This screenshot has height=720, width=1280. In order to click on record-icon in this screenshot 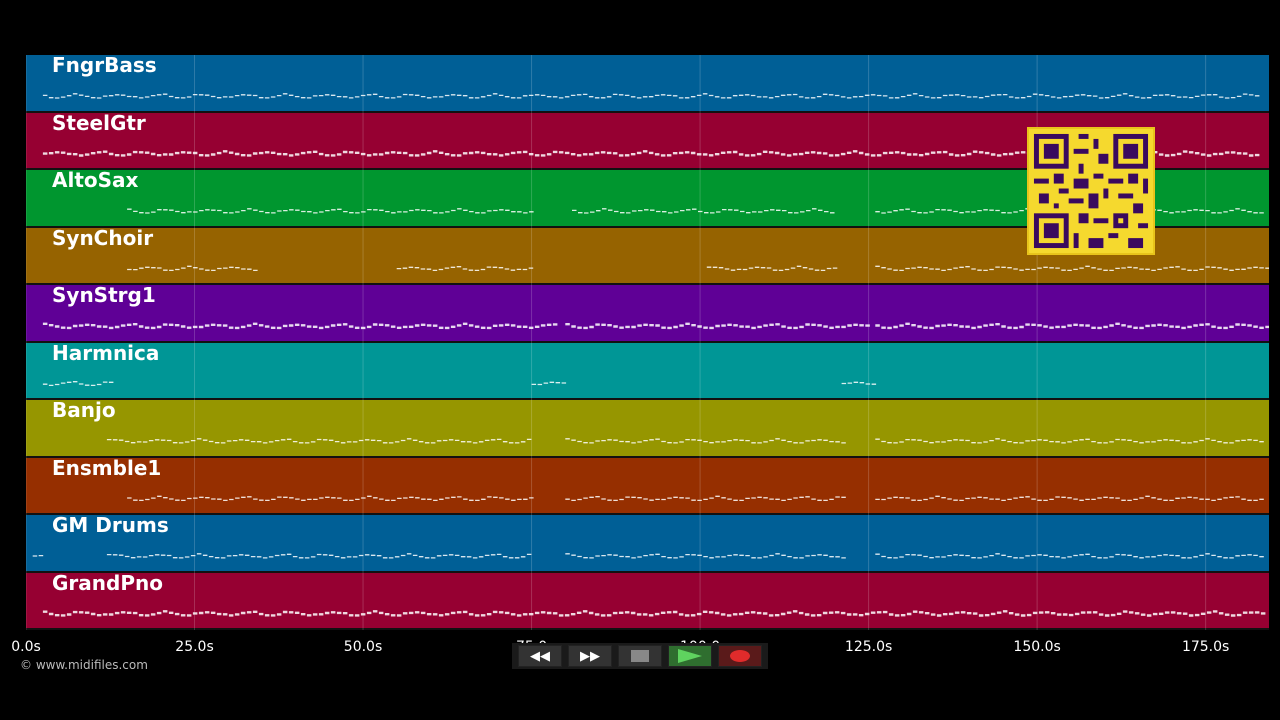, I will do `click(740, 656)`.